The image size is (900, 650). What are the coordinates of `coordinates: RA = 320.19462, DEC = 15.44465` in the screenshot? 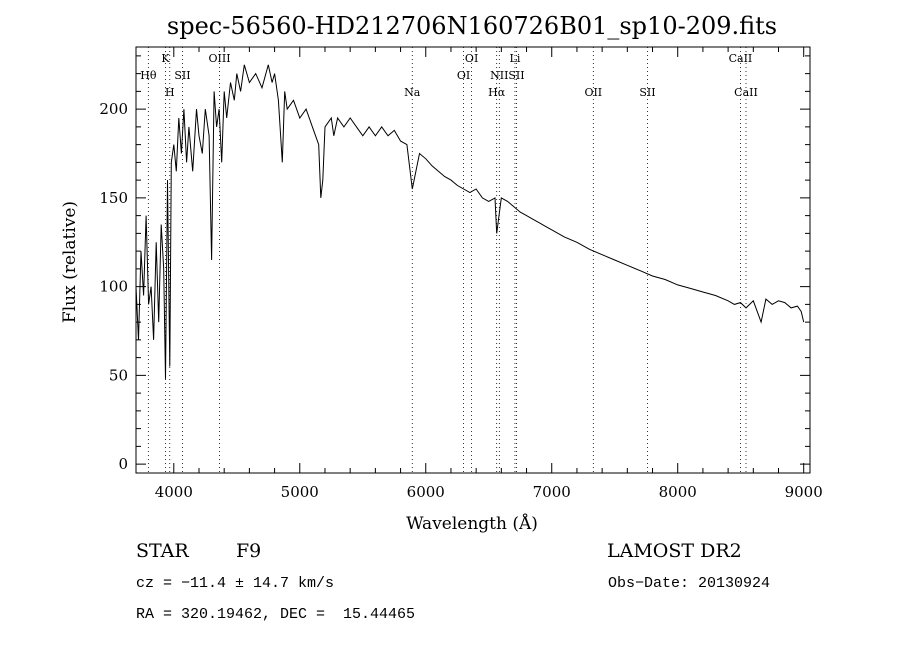 It's located at (276, 614).